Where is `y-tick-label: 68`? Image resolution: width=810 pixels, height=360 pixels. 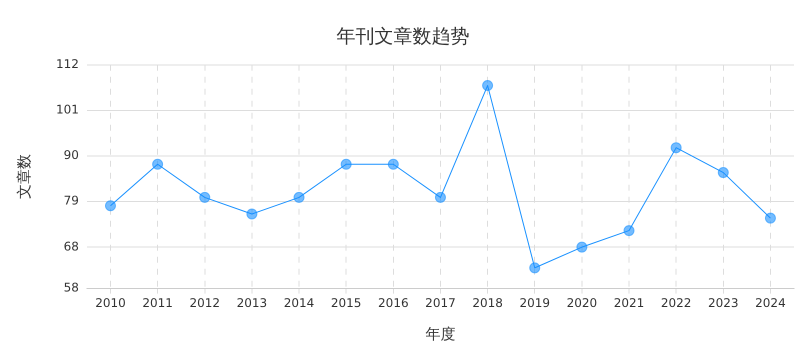
y-tick-label: 68 is located at coordinates (71, 246).